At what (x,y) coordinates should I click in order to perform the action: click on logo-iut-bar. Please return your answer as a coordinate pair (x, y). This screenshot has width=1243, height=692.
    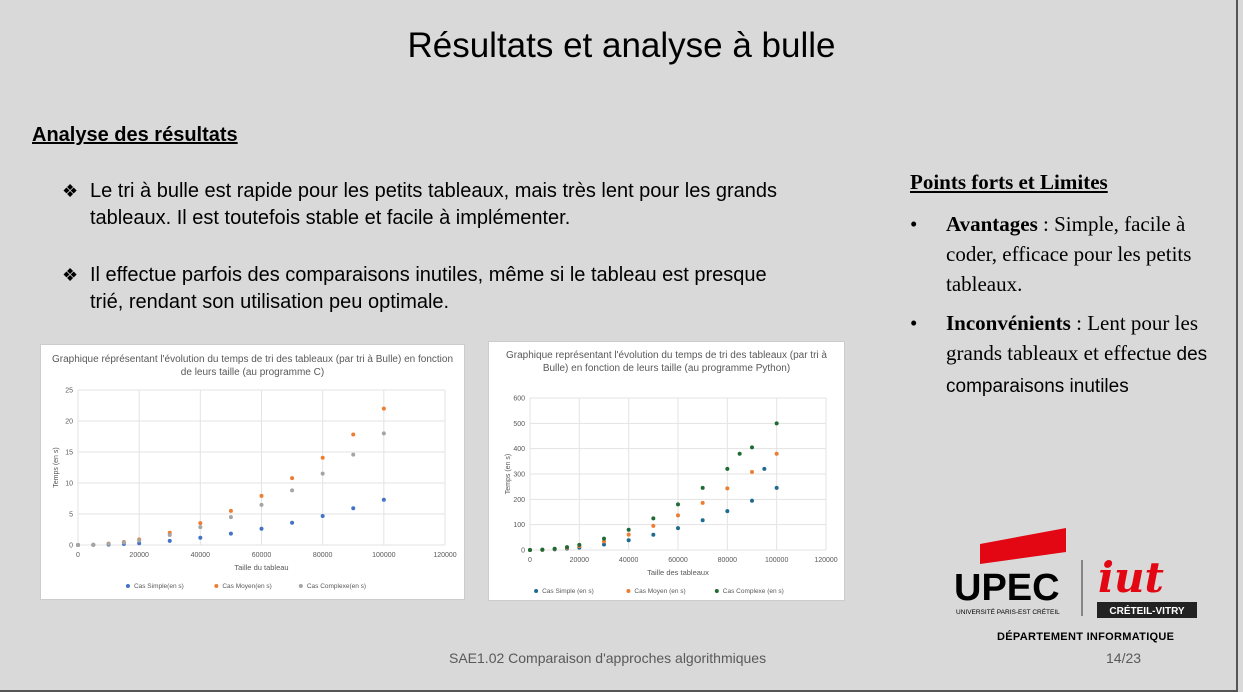
    Looking at the image, I should click on (1147, 610).